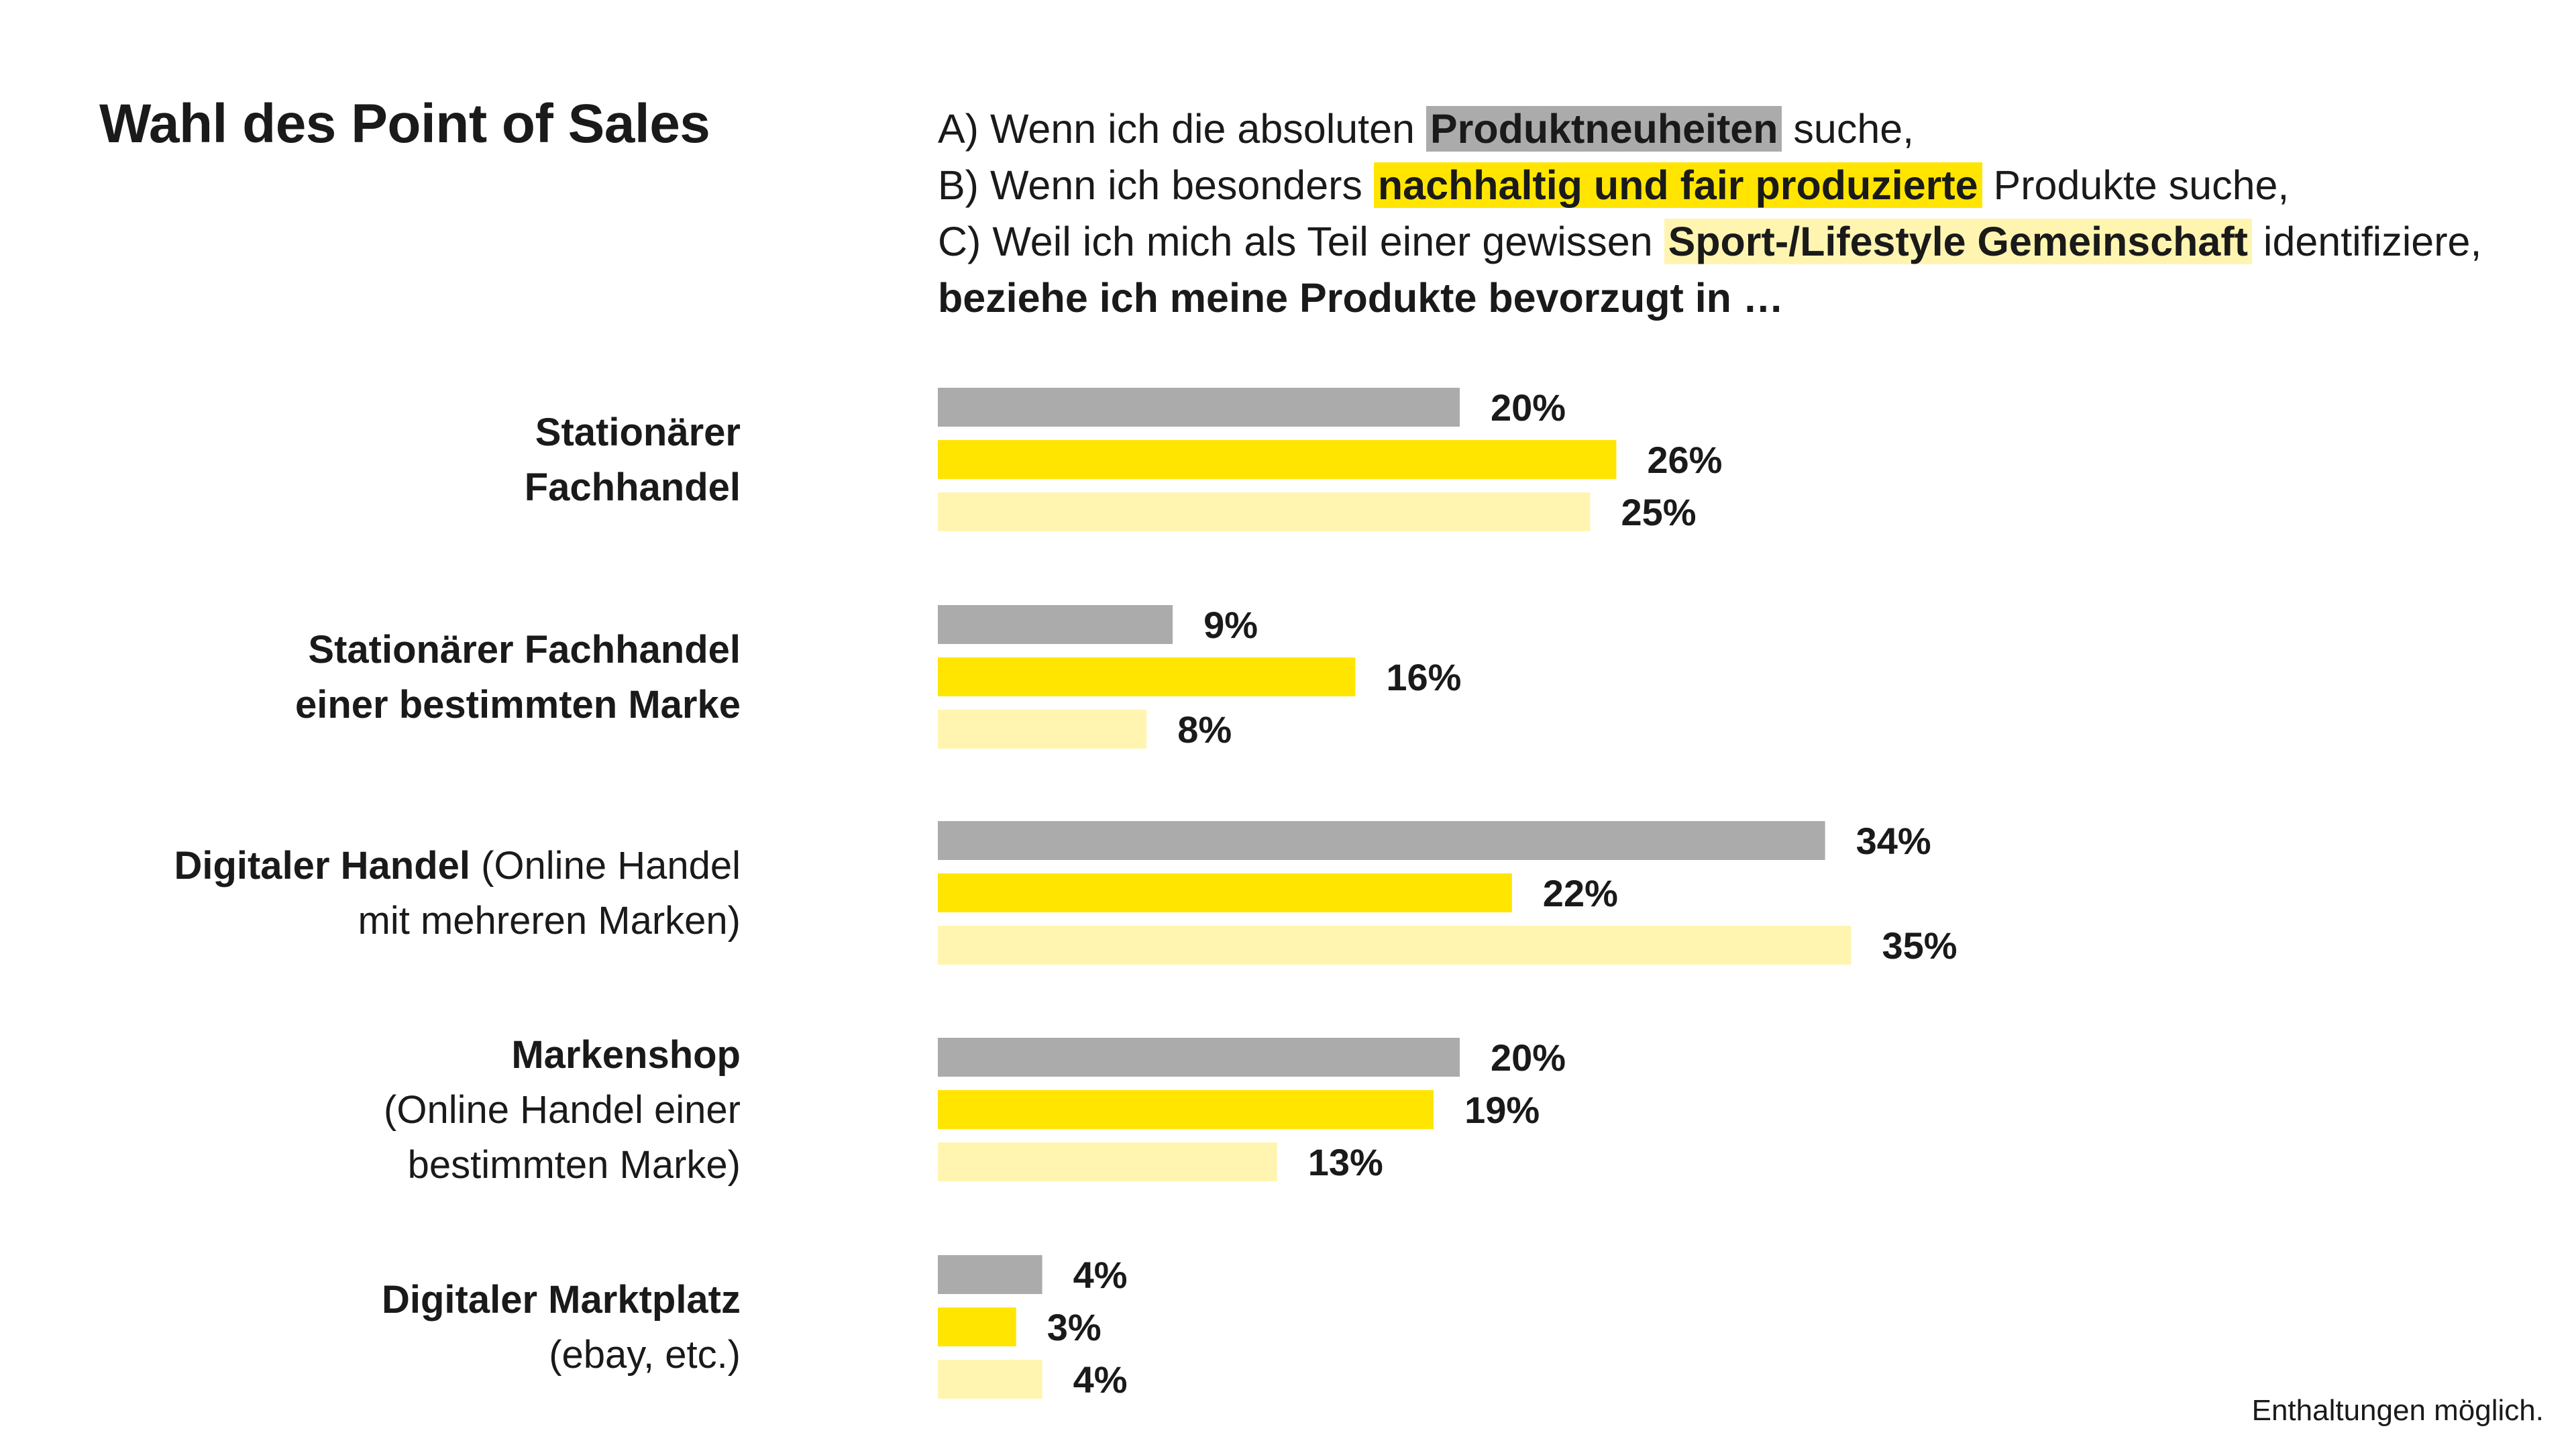 The image size is (2576, 1449). I want to click on bar-value-label: 16%, so click(1423, 677).